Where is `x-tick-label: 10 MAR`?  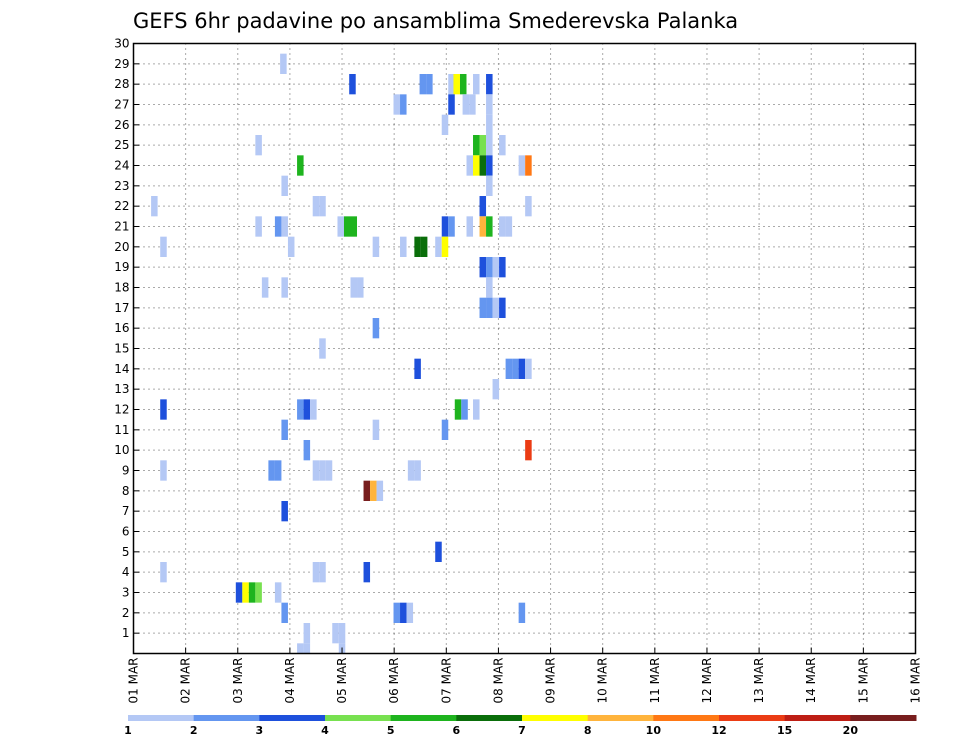 x-tick-label: 10 MAR is located at coordinates (603, 681).